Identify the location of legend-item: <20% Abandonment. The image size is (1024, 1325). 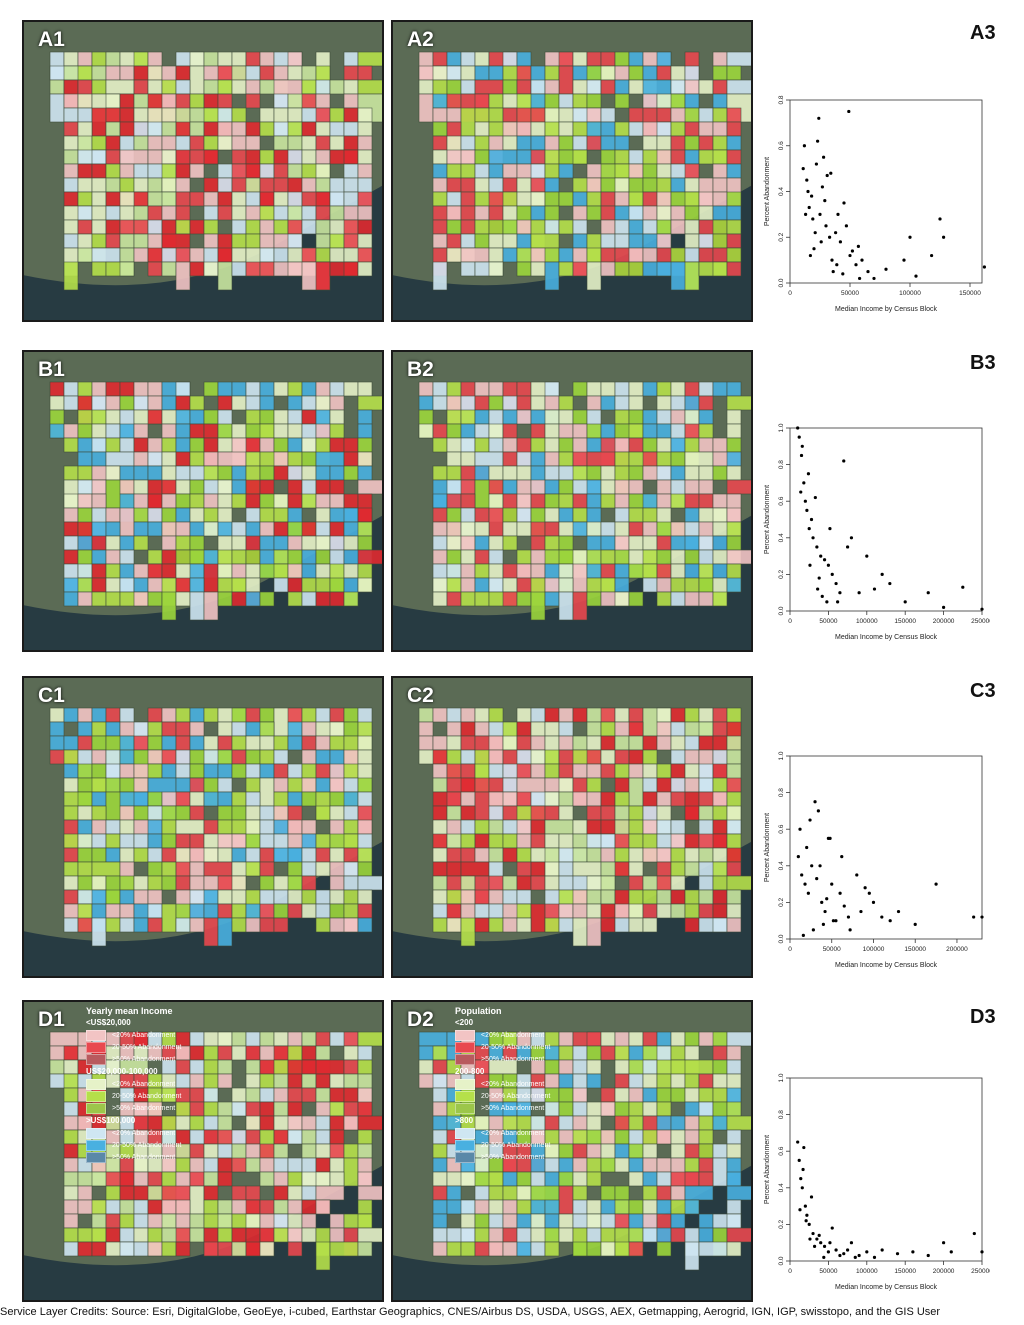
(502, 1133).